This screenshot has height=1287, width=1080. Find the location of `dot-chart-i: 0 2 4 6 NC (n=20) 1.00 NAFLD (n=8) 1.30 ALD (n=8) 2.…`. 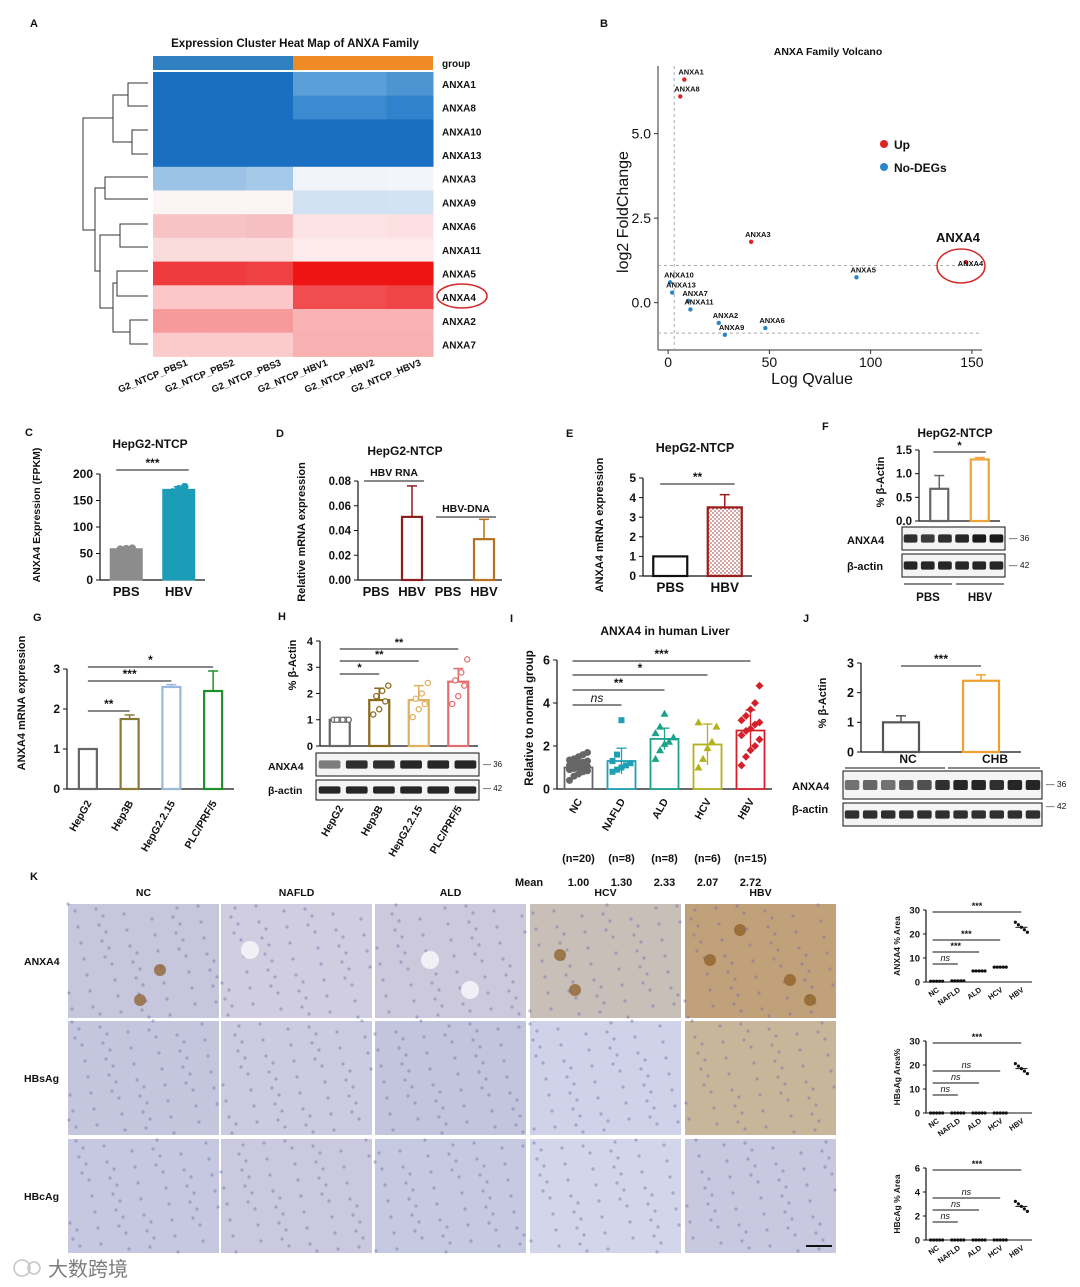

dot-chart-i: 0 2 4 6 NC (n=20) 1.00 NAFLD (n=8) 1.30 ALD (n=8) 2.… is located at coordinates (643, 768).